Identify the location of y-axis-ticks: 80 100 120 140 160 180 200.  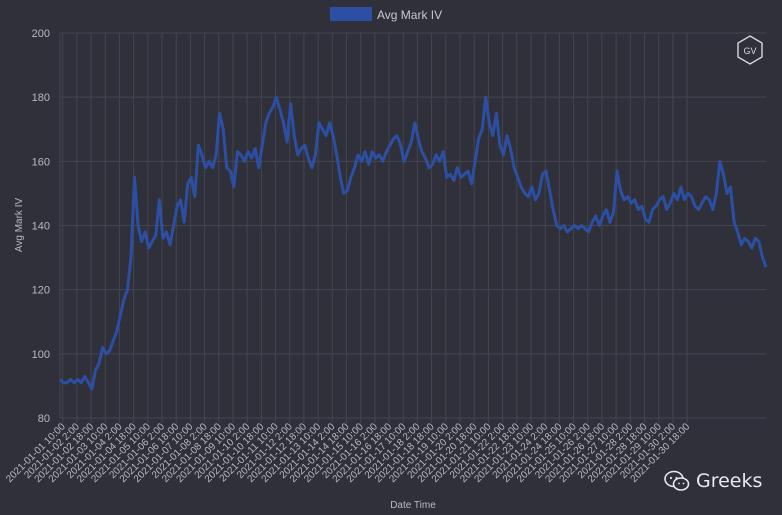
(41, 226).